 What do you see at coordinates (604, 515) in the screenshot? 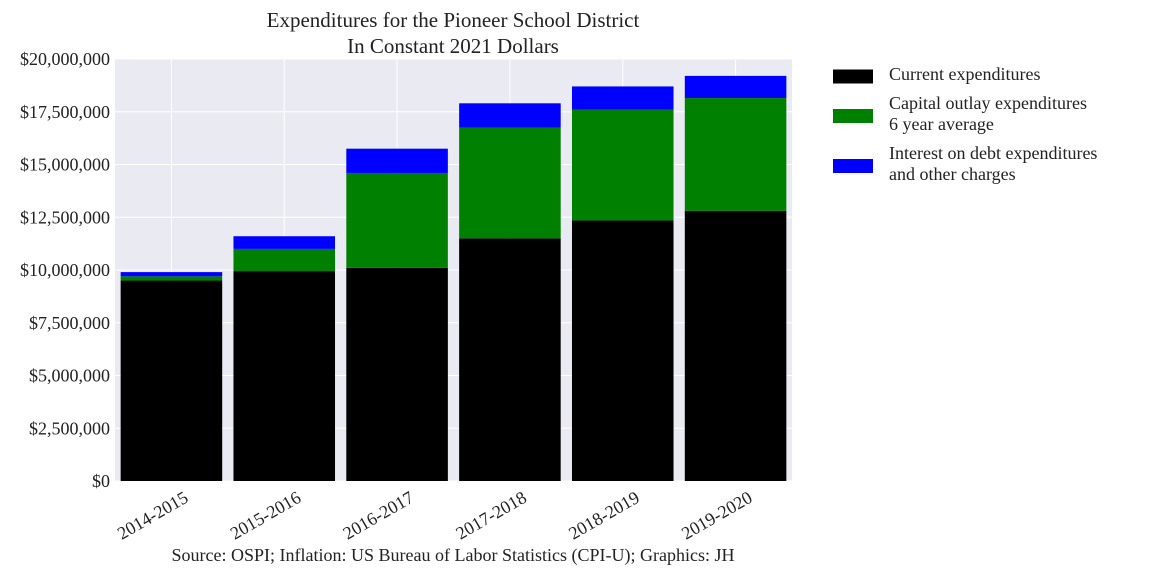
I see `x-tick-label: 2018-2019` at bounding box center [604, 515].